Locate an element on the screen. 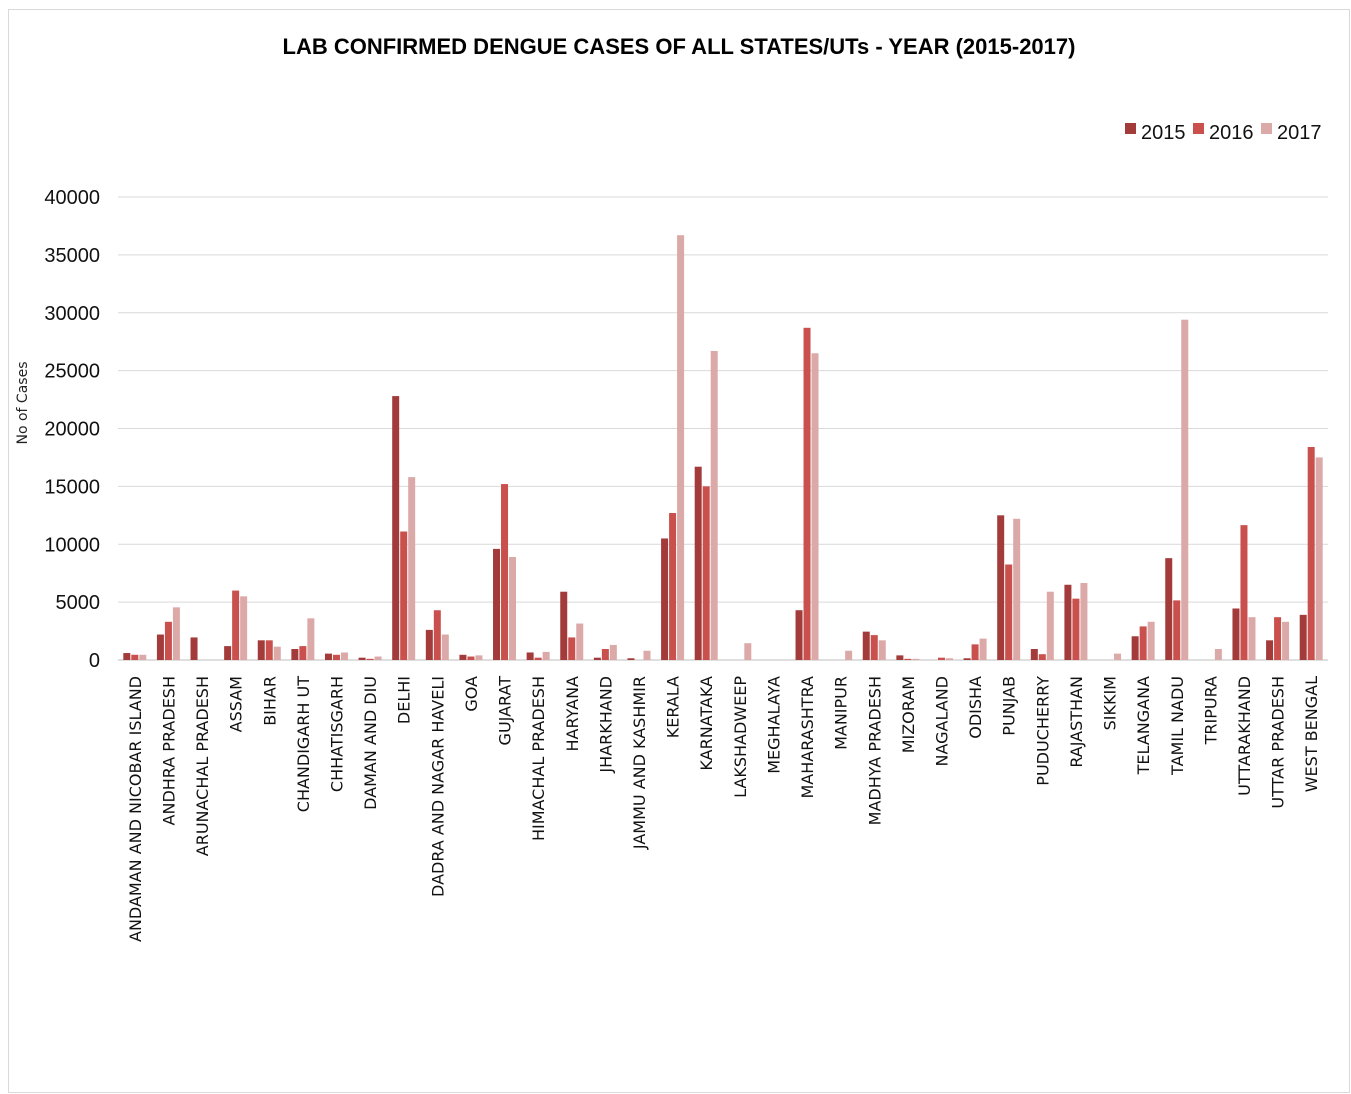  bar-2017-kerala is located at coordinates (681, 447).